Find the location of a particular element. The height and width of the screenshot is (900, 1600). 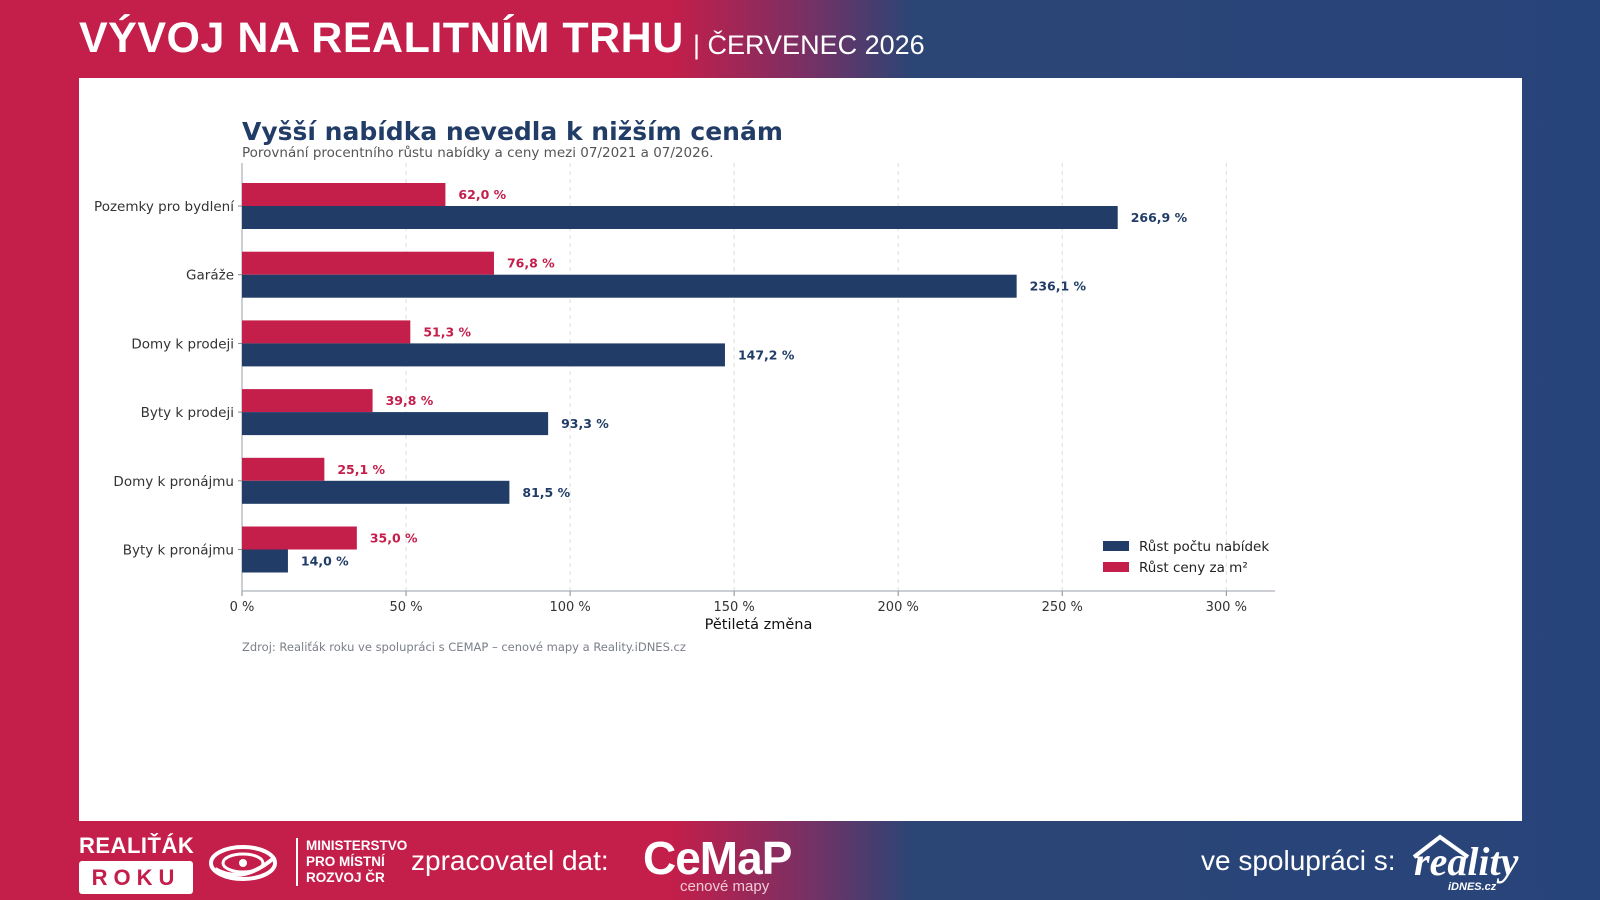

ministry-line-3: ROZVOJ ČR is located at coordinates (345, 877).